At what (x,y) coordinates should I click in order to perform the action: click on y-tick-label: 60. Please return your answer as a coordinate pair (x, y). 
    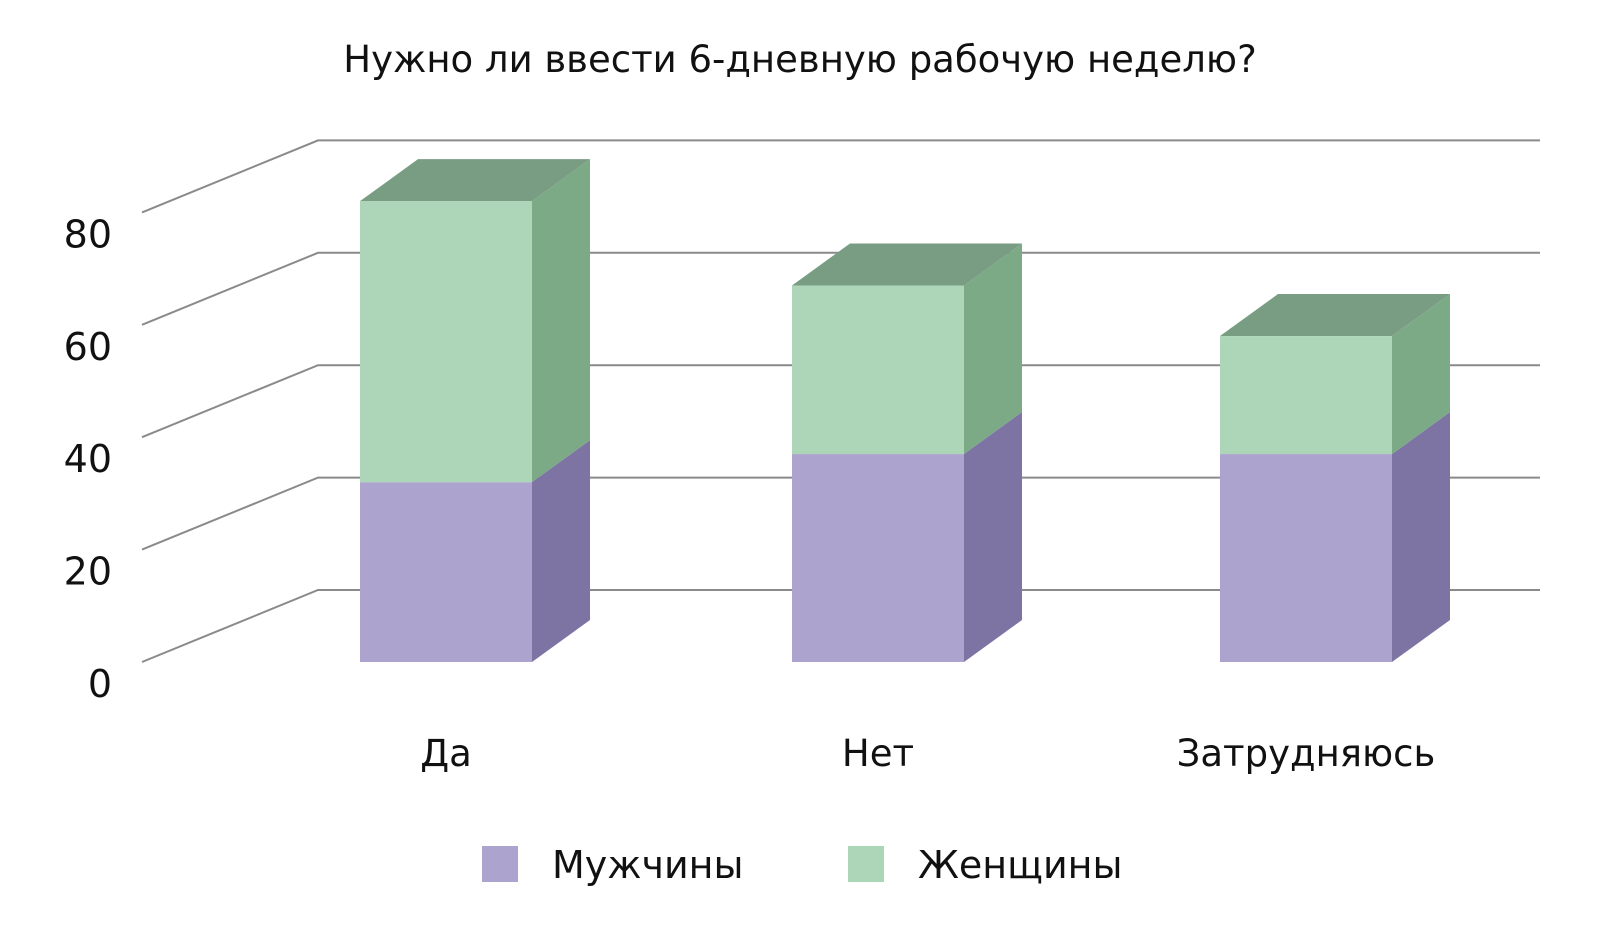
    Looking at the image, I should click on (88, 347).